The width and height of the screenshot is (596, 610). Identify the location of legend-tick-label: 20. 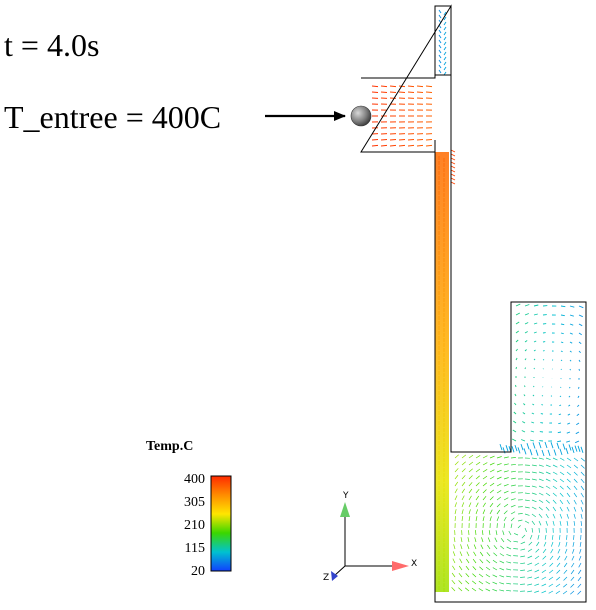
(198, 571).